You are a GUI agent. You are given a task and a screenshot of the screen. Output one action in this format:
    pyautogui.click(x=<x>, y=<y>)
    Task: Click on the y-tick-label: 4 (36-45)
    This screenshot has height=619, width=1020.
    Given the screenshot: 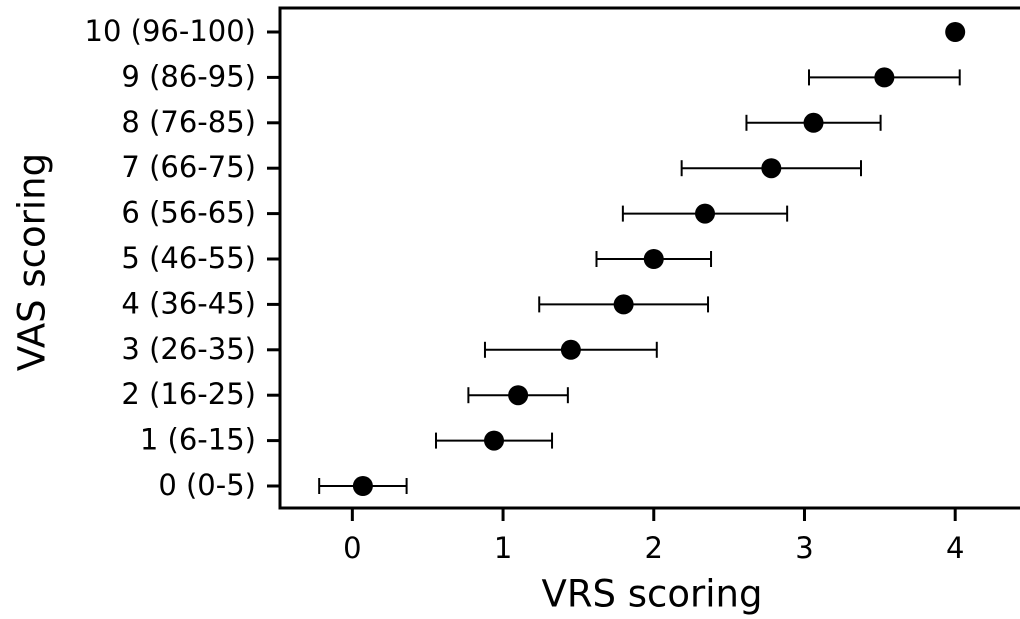 What is the action you would take?
    pyautogui.click(x=188, y=303)
    